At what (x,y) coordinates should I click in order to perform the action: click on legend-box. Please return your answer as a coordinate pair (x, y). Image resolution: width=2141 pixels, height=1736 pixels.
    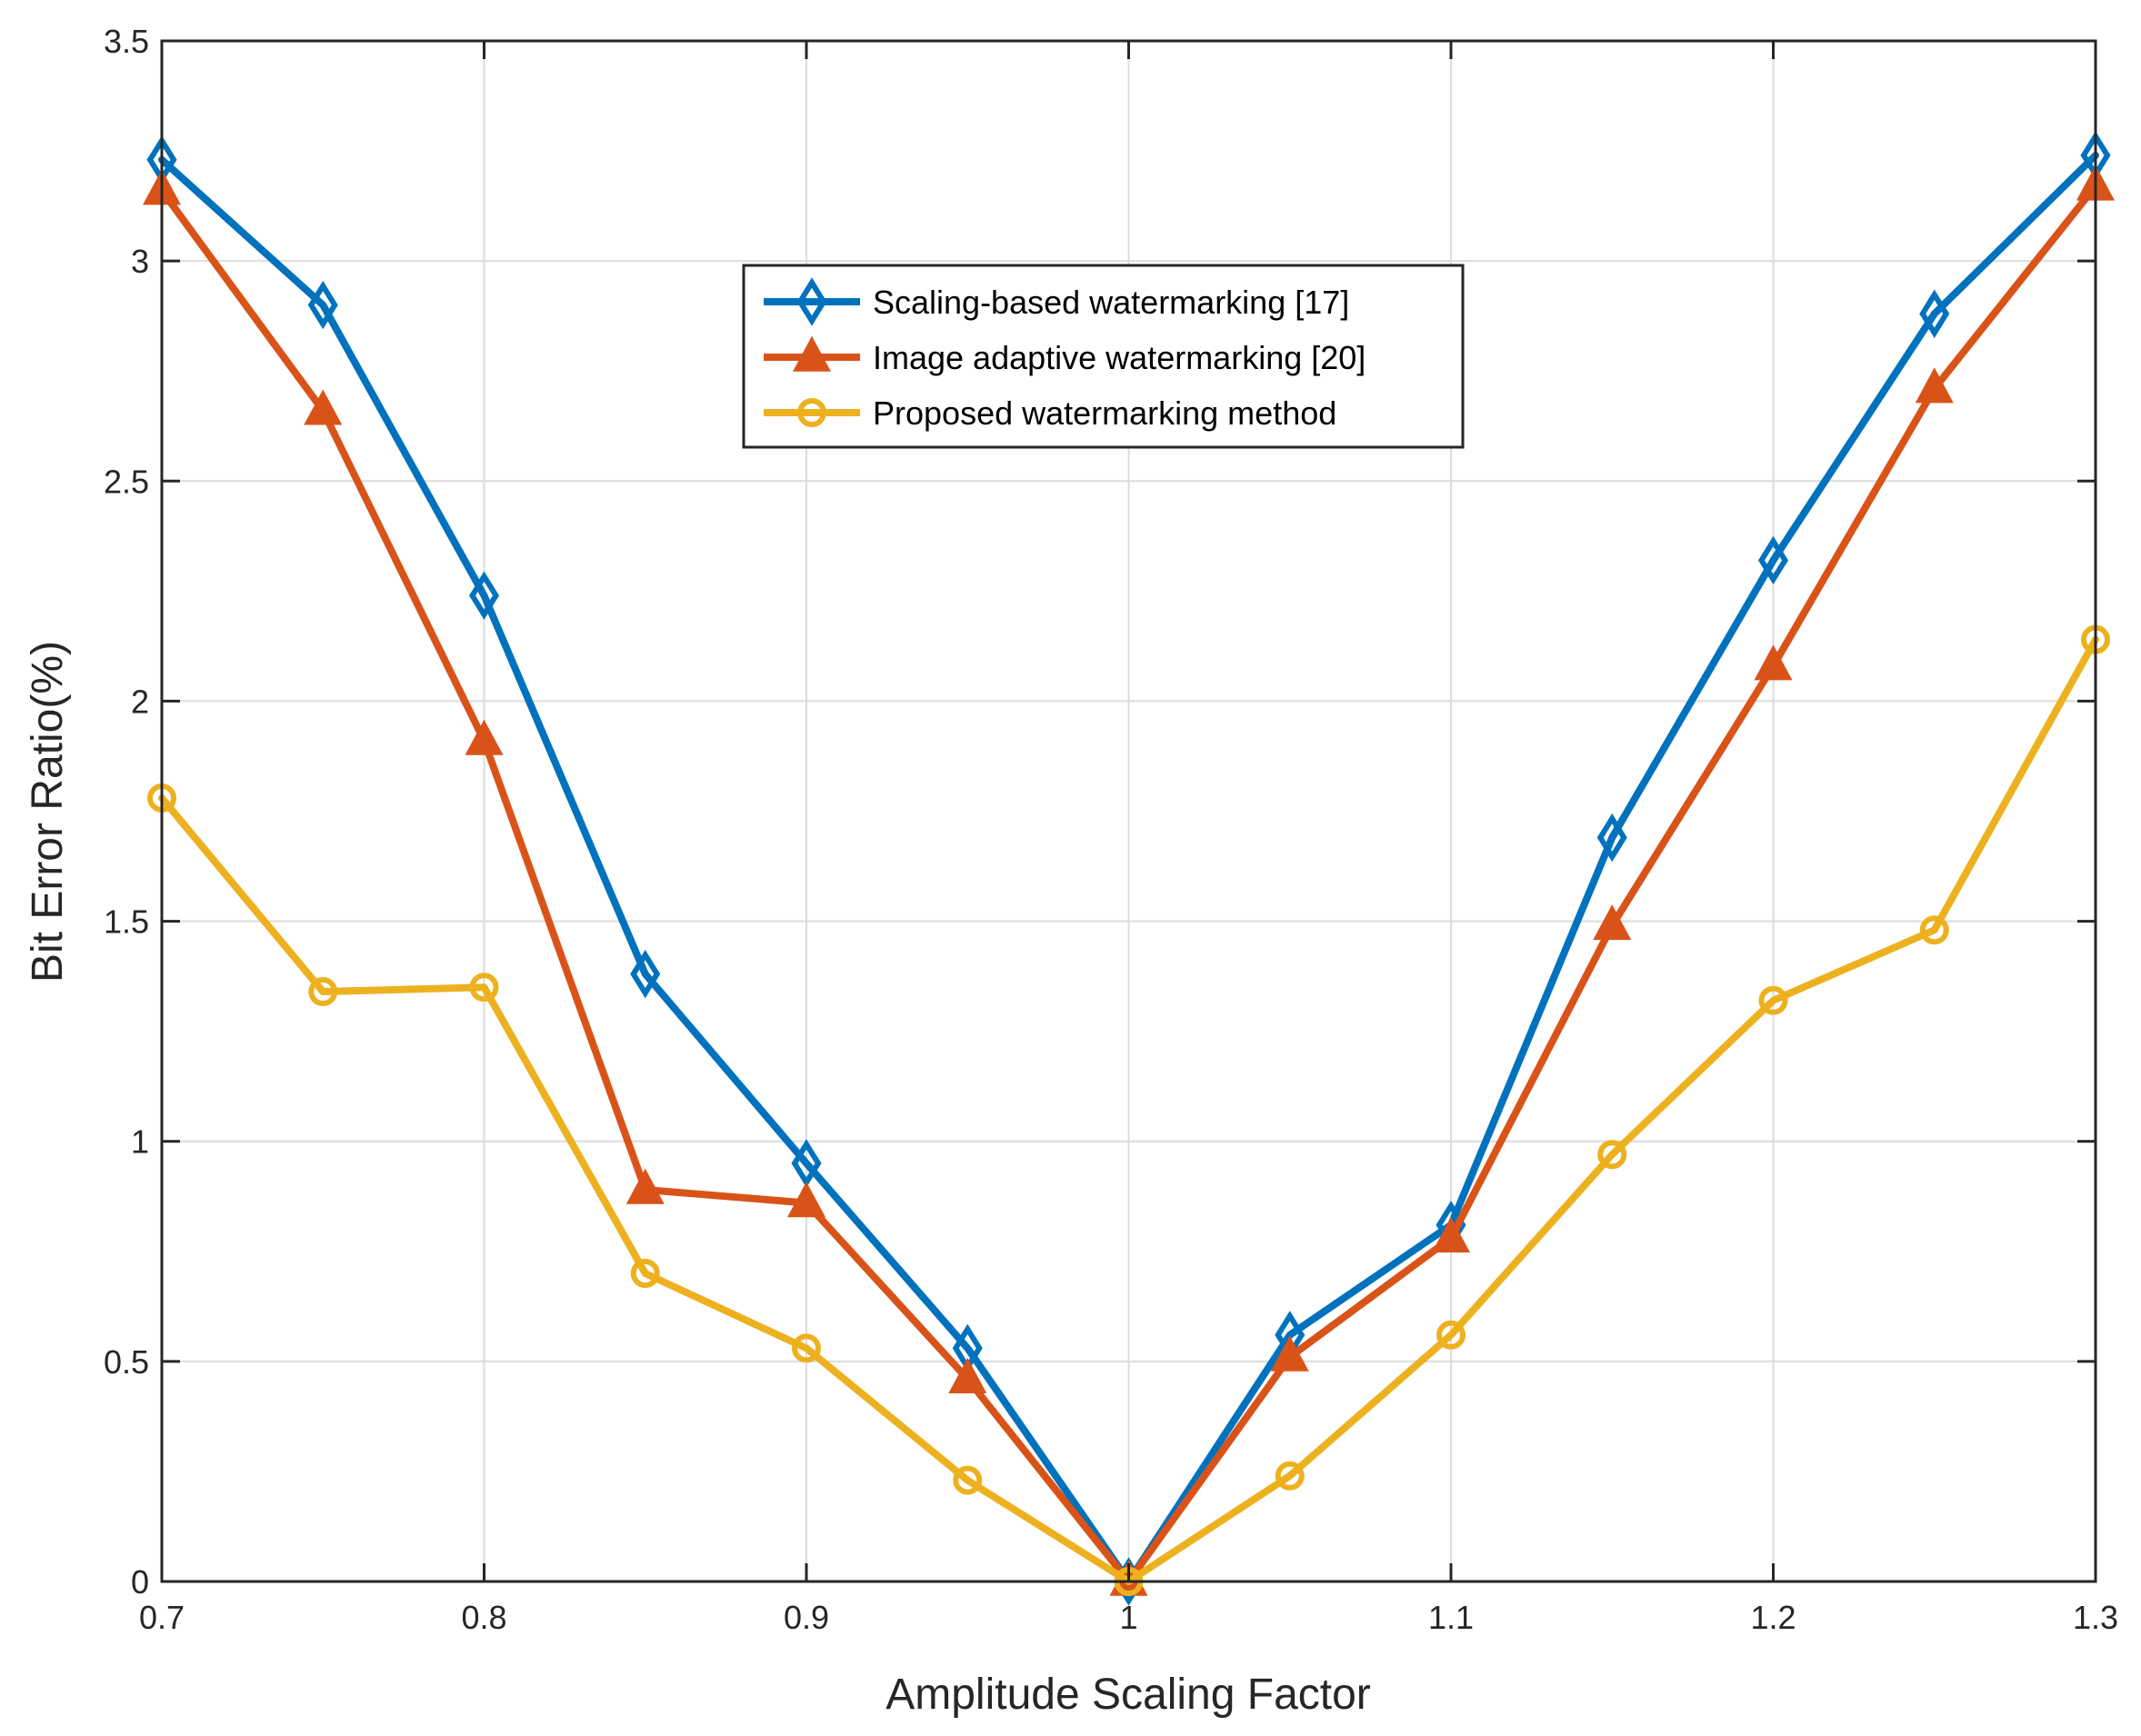
    Looking at the image, I should click on (1104, 357).